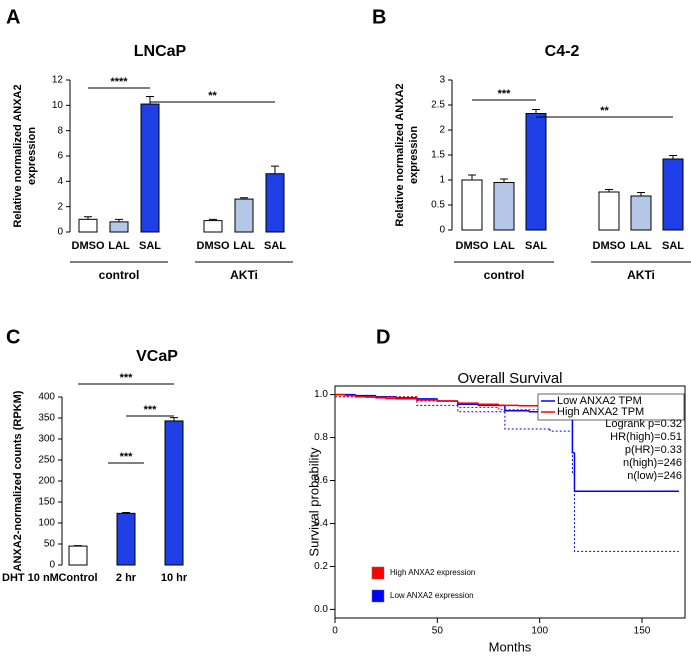 This screenshot has height=661, width=691. Describe the element at coordinates (438, 155) in the screenshot. I see `y-tick-label: 1.5` at that location.